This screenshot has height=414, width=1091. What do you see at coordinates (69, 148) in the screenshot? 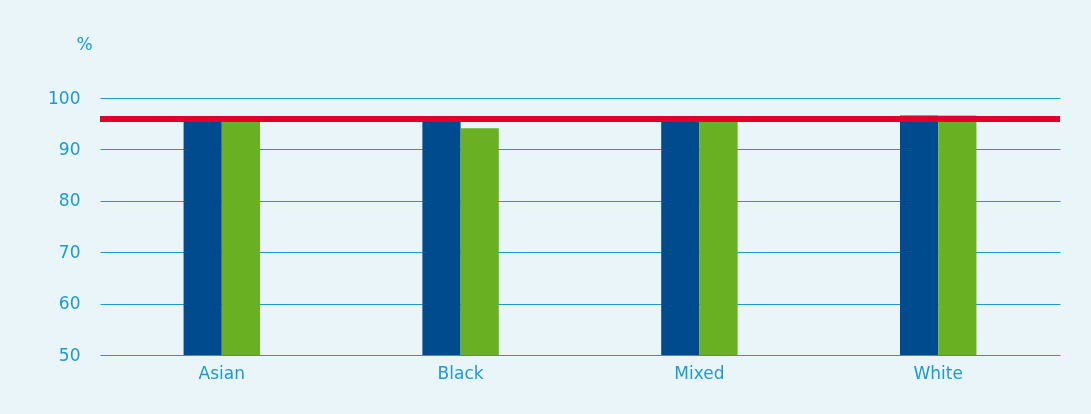
I see `y-tick-label: 90` at bounding box center [69, 148].